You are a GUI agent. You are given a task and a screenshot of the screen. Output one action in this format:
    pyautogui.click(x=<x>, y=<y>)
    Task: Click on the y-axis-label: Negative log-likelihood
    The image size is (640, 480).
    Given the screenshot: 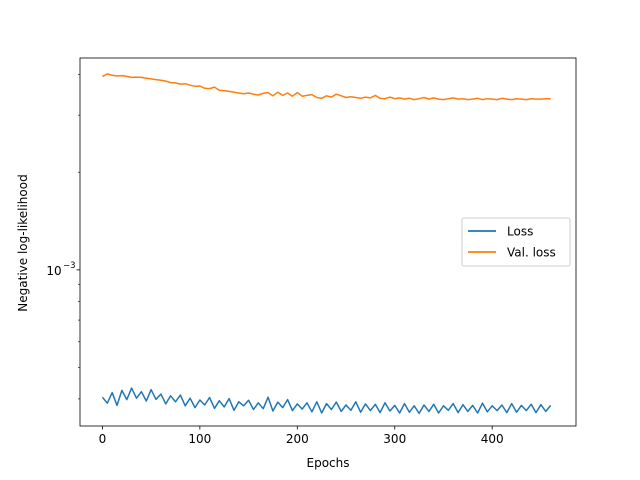 What is the action you would take?
    pyautogui.click(x=23, y=242)
    